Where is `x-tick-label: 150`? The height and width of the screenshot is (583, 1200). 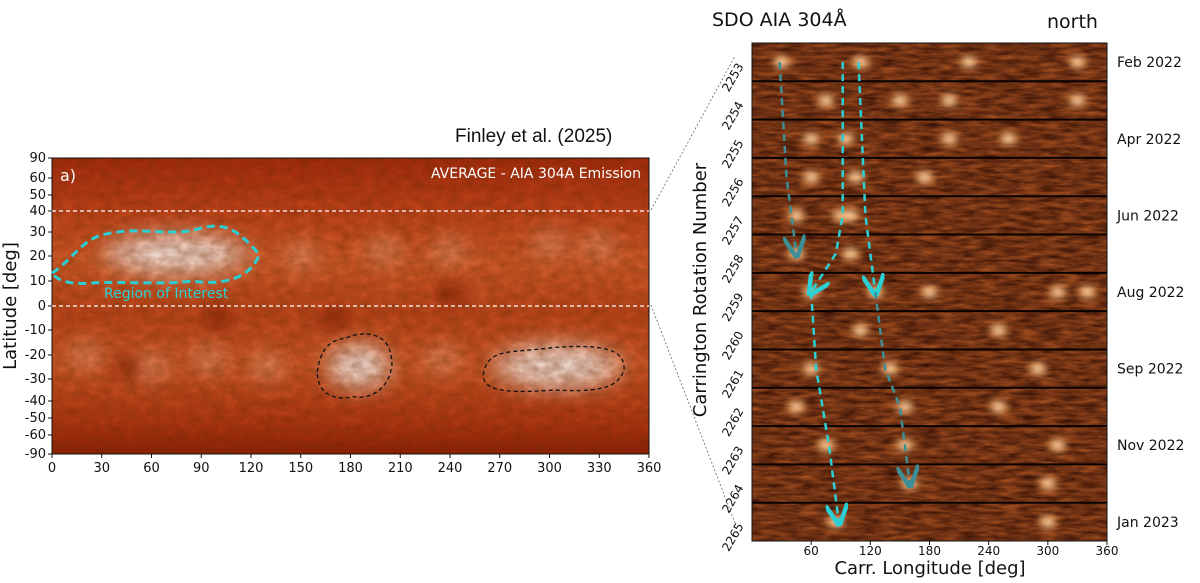 x-tick-label: 150 is located at coordinates (300, 468).